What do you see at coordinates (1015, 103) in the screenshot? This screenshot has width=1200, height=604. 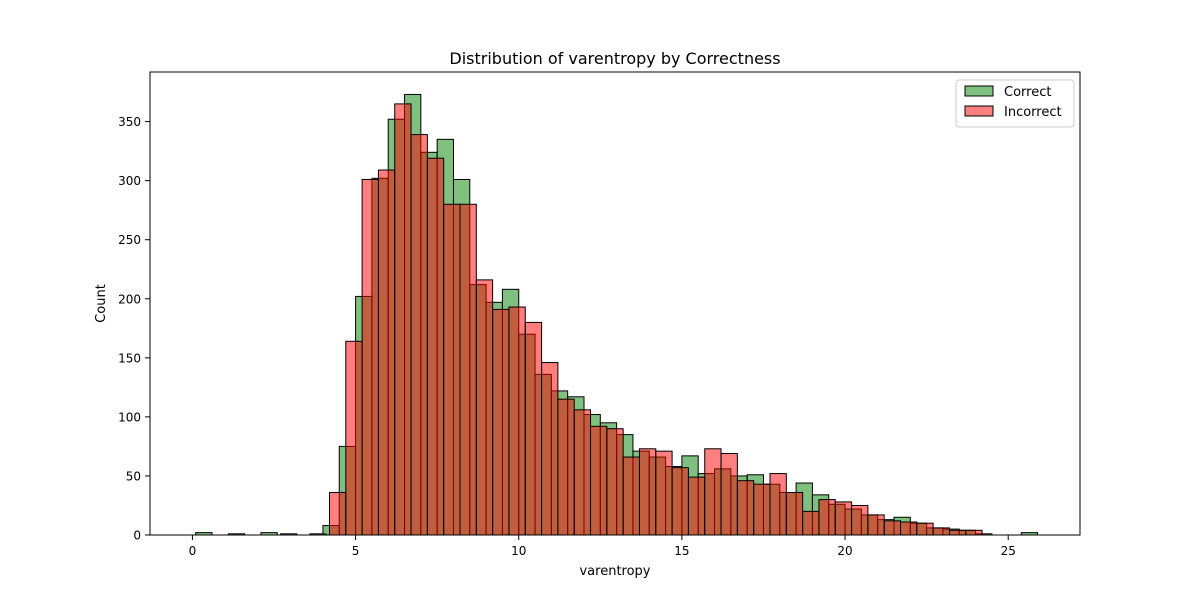 I see `legend: Correct Incorrect` at bounding box center [1015, 103].